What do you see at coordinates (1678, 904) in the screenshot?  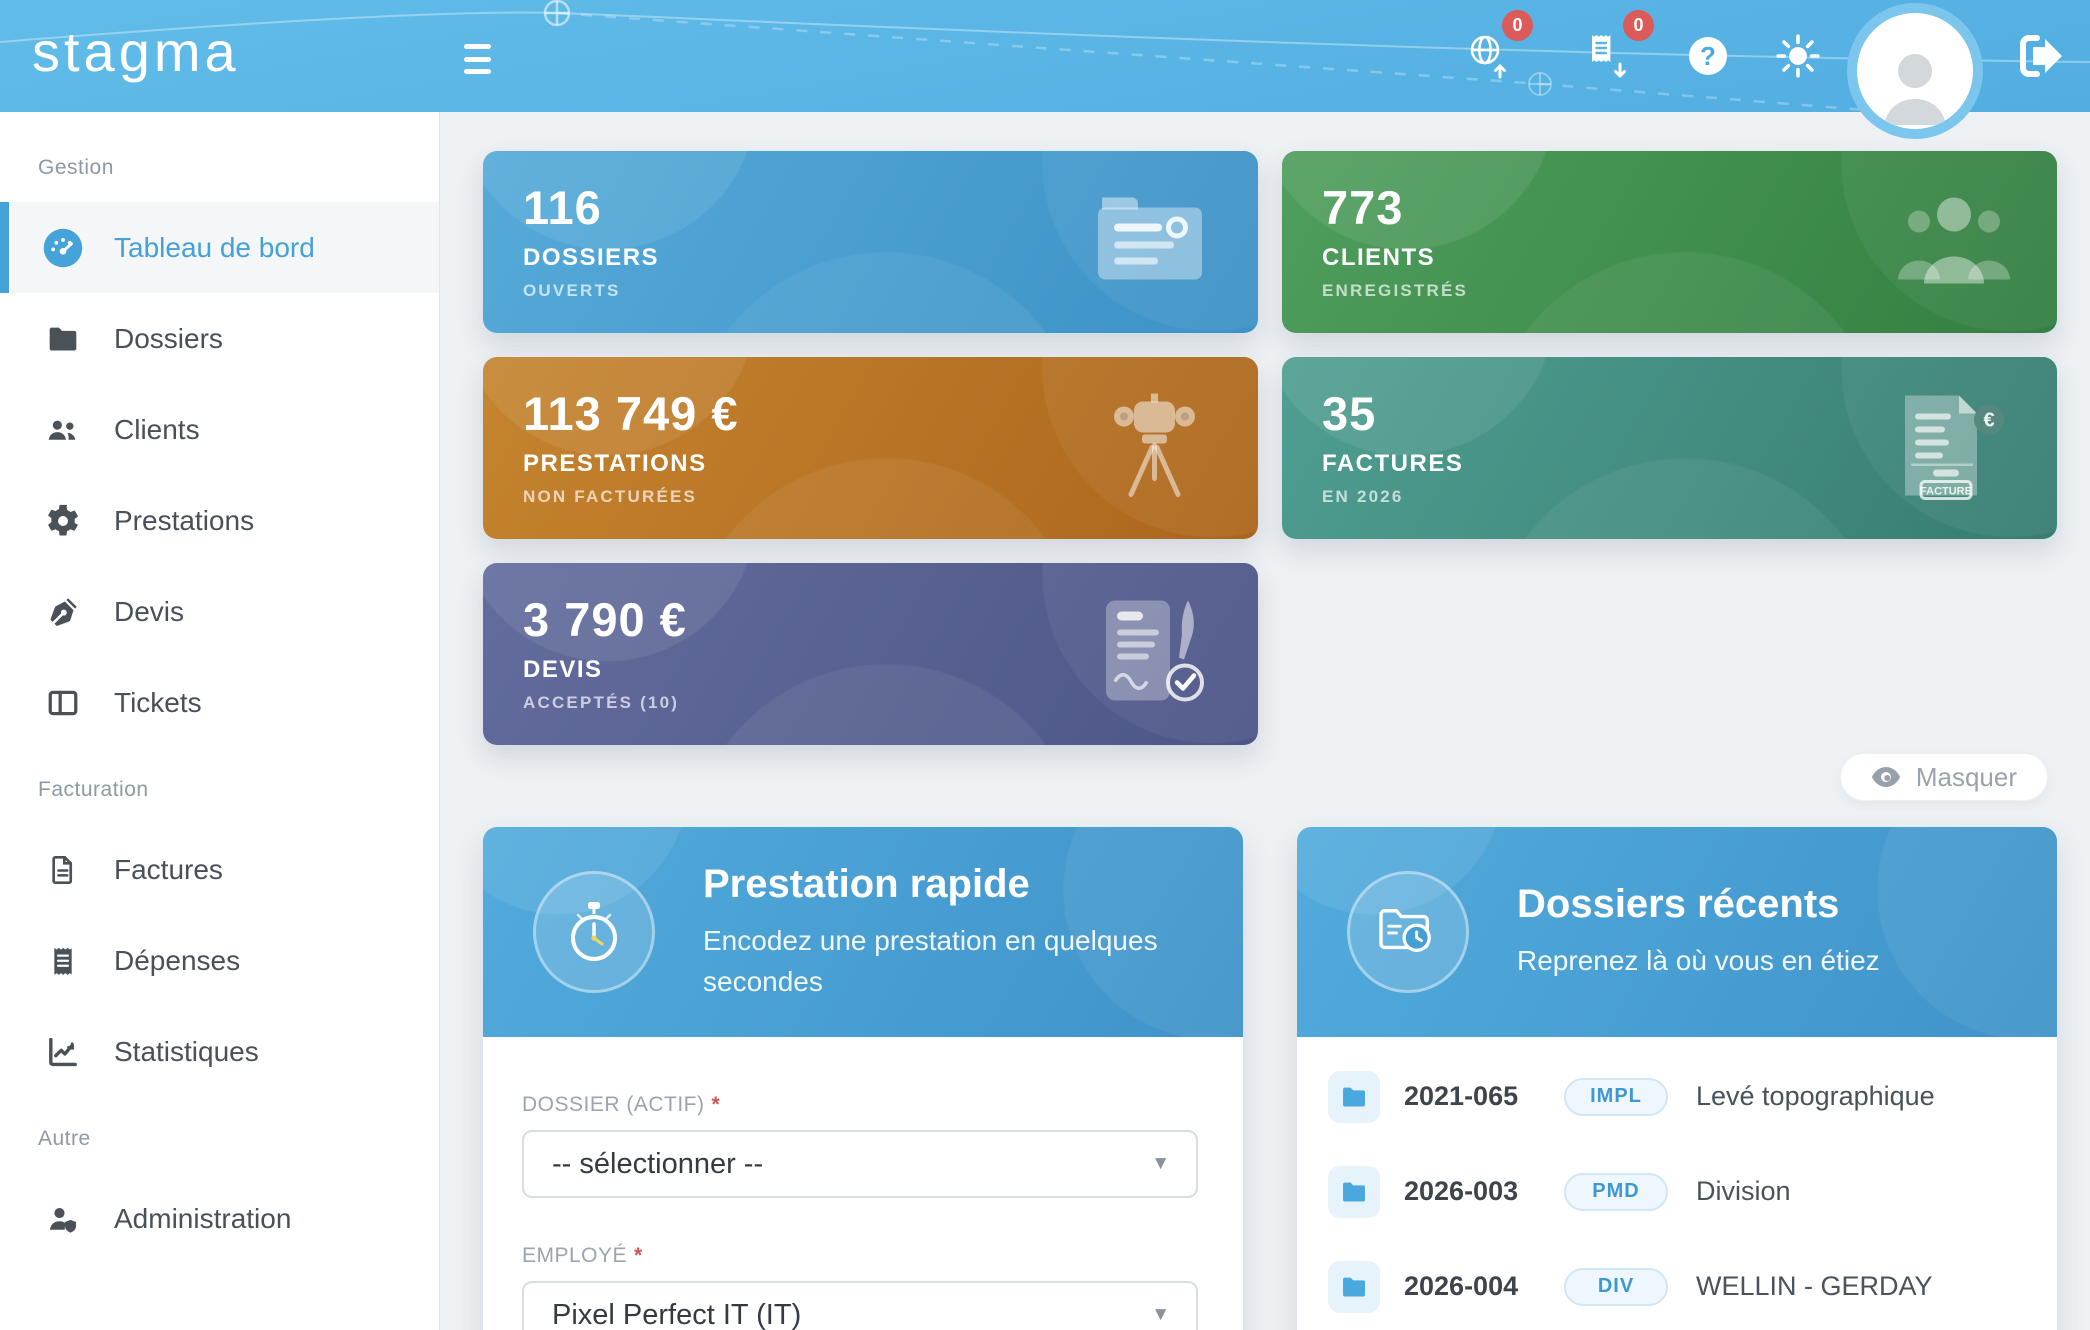 I see `panel-title: Dossiers récents` at bounding box center [1678, 904].